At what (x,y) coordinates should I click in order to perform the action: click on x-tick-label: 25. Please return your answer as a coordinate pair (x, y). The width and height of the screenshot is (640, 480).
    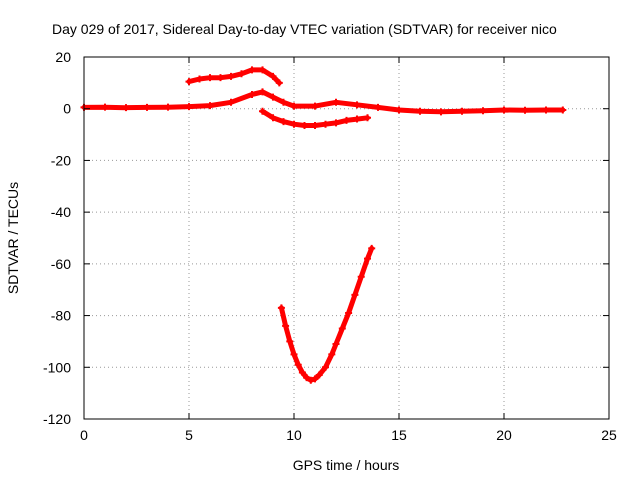
    Looking at the image, I should click on (609, 435).